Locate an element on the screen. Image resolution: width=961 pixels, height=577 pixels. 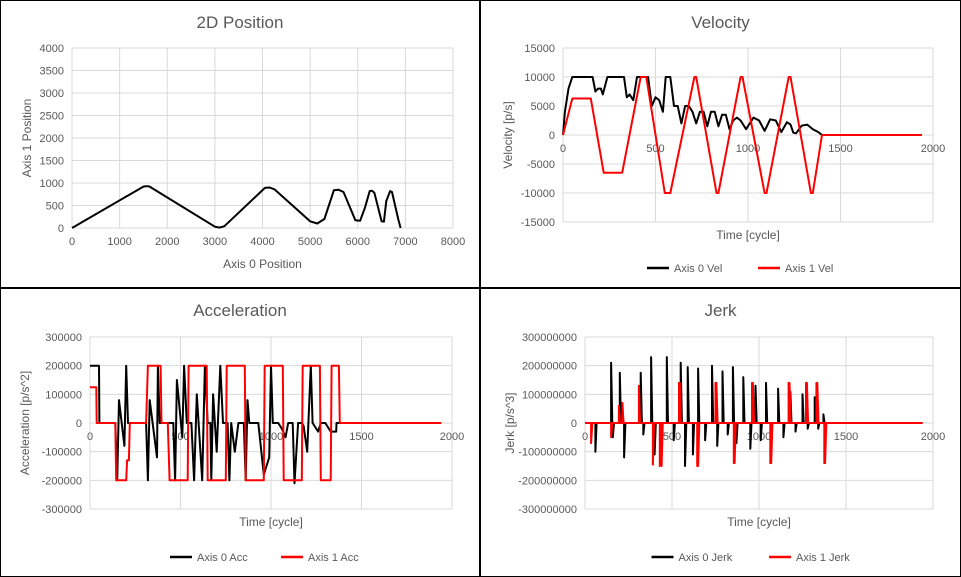
y-tick-label: 100000000 is located at coordinates (549, 395).